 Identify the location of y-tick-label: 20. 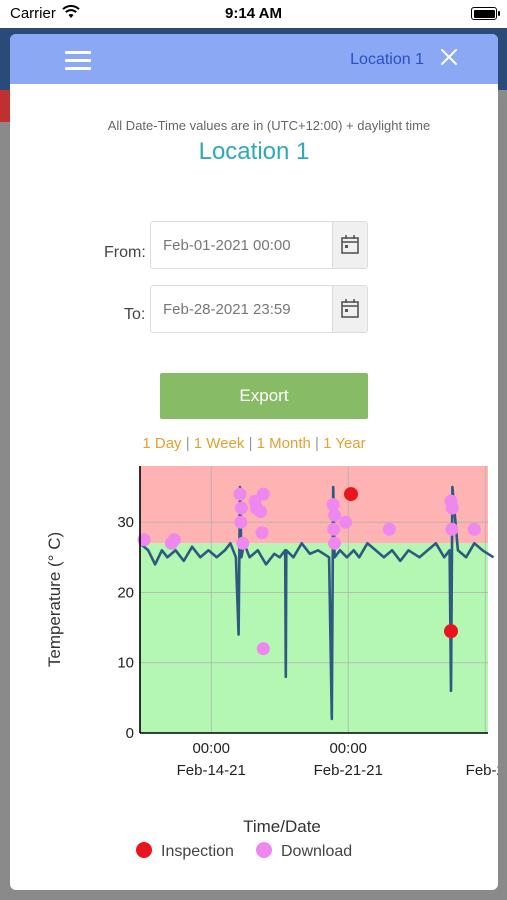
(125, 592).